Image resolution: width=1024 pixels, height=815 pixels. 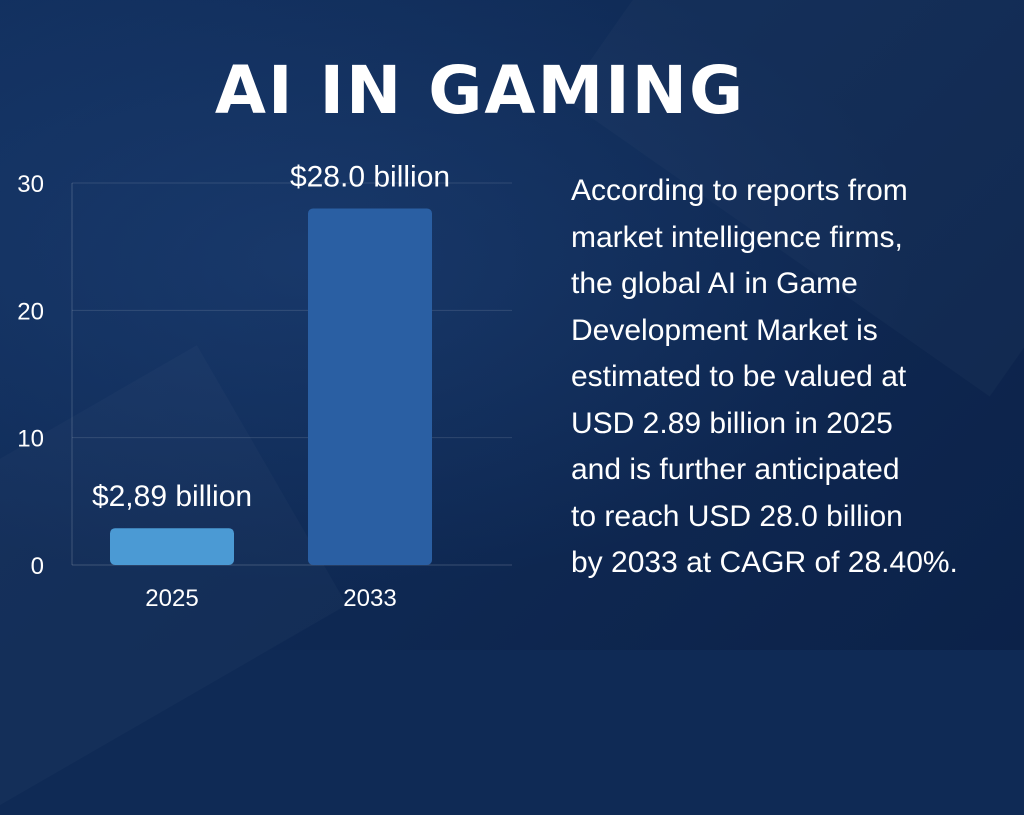 What do you see at coordinates (480, 90) in the screenshot?
I see `page-title: AI IN GAMING` at bounding box center [480, 90].